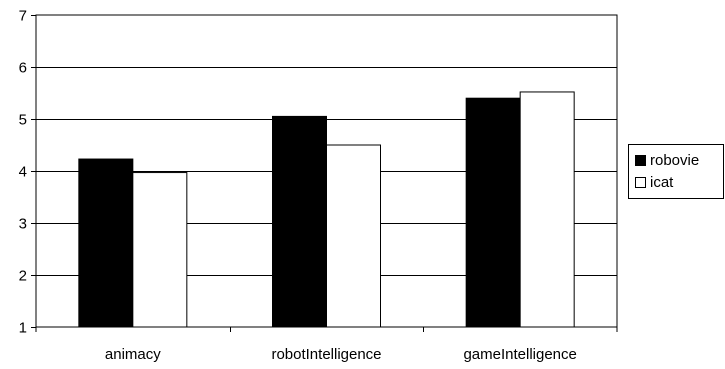 This screenshot has width=725, height=369. I want to click on legend-item-icat: icat, so click(654, 182).